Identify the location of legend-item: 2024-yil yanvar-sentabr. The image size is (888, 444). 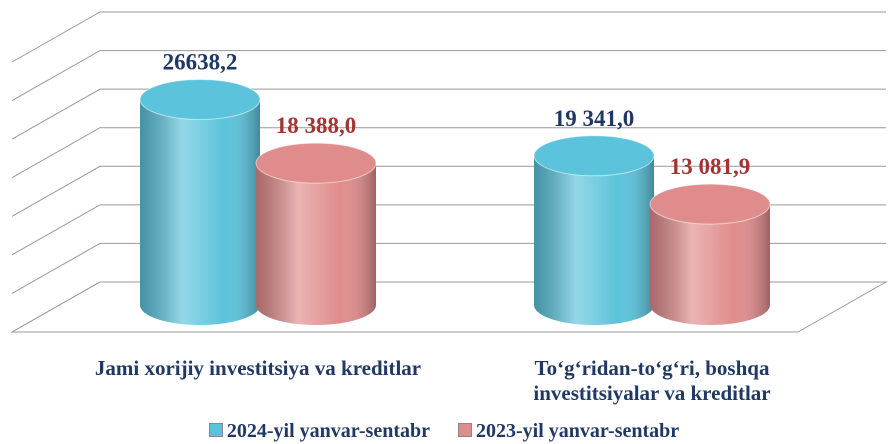
(319, 431).